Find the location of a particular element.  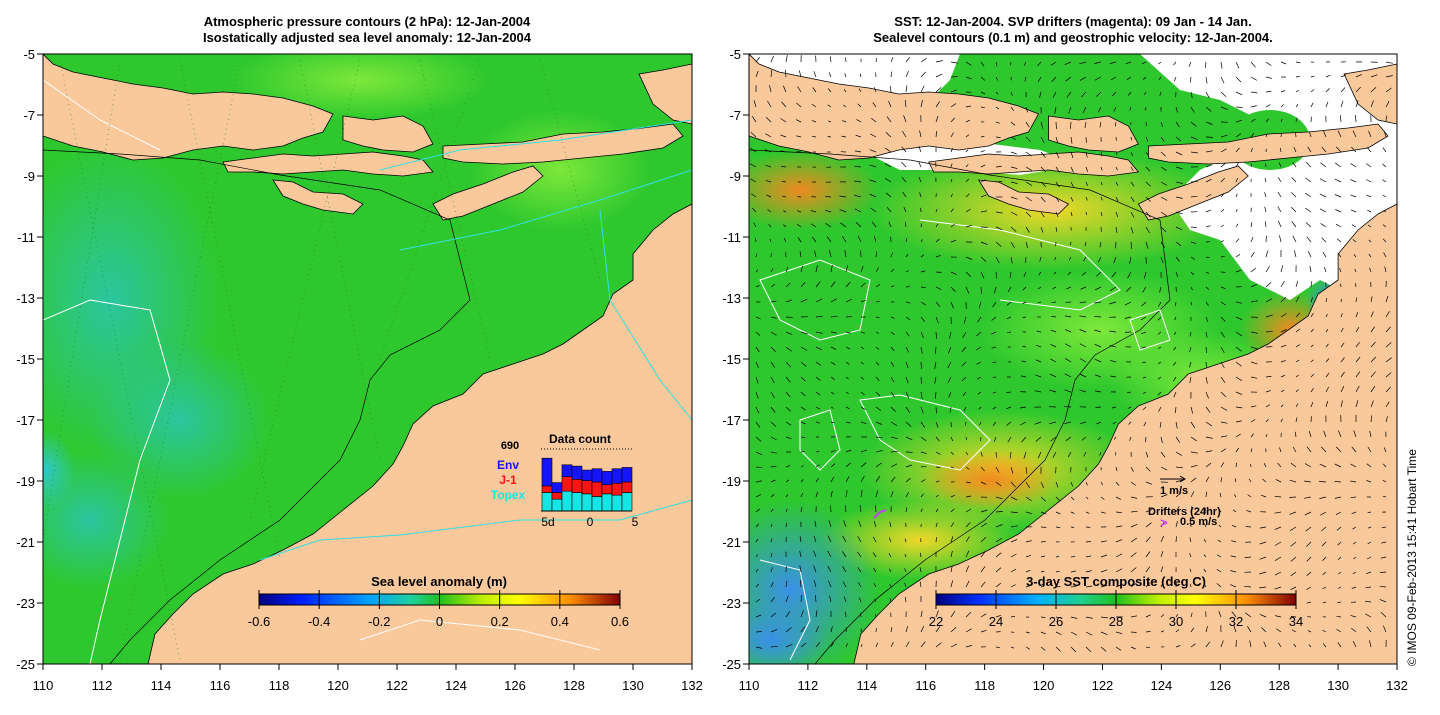

inset-legend-env: Env is located at coordinates (508, 465).